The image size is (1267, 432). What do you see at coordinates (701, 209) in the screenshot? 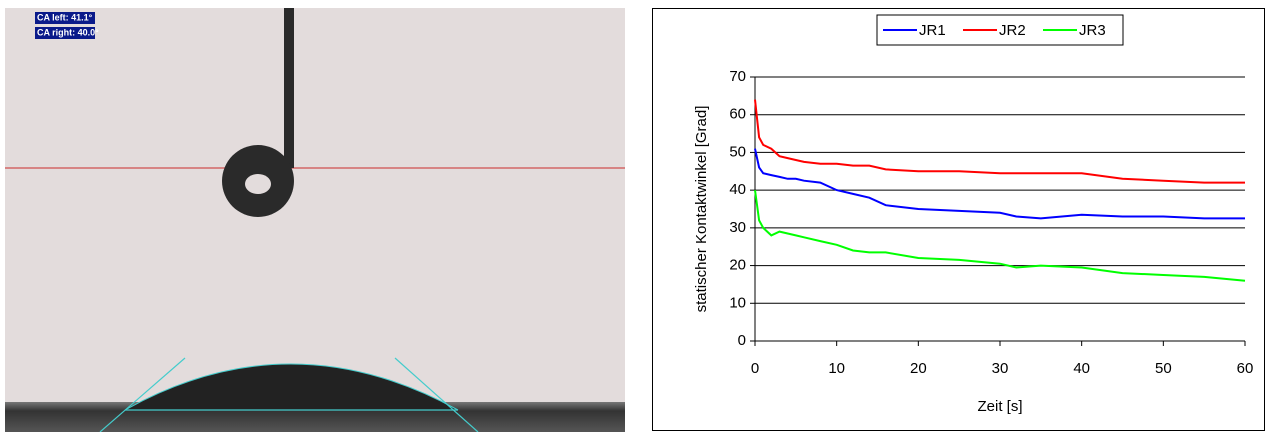
I see `y-axis-label: statischer Kontaktwinkel [Grad]` at bounding box center [701, 209].